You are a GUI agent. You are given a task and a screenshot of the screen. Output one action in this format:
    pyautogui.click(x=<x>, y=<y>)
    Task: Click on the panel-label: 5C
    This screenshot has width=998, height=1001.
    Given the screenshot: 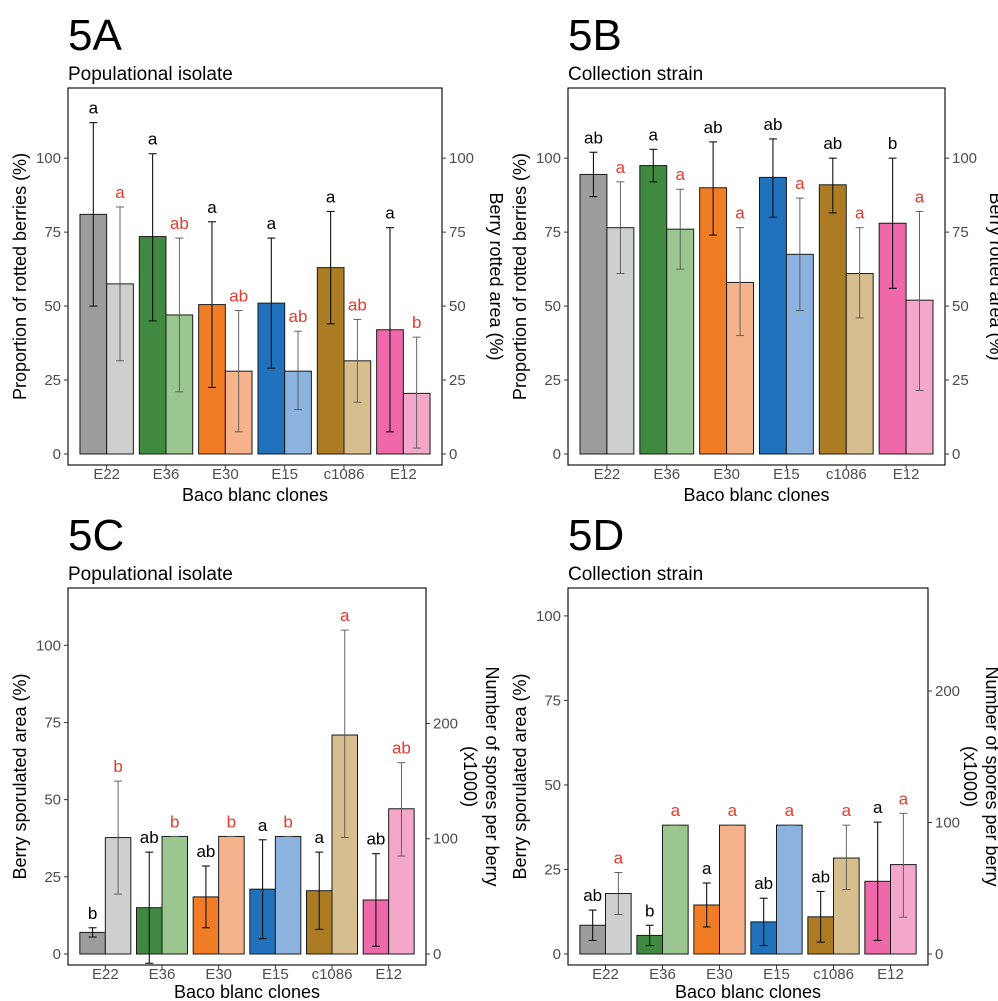 What is the action you would take?
    pyautogui.click(x=96, y=535)
    